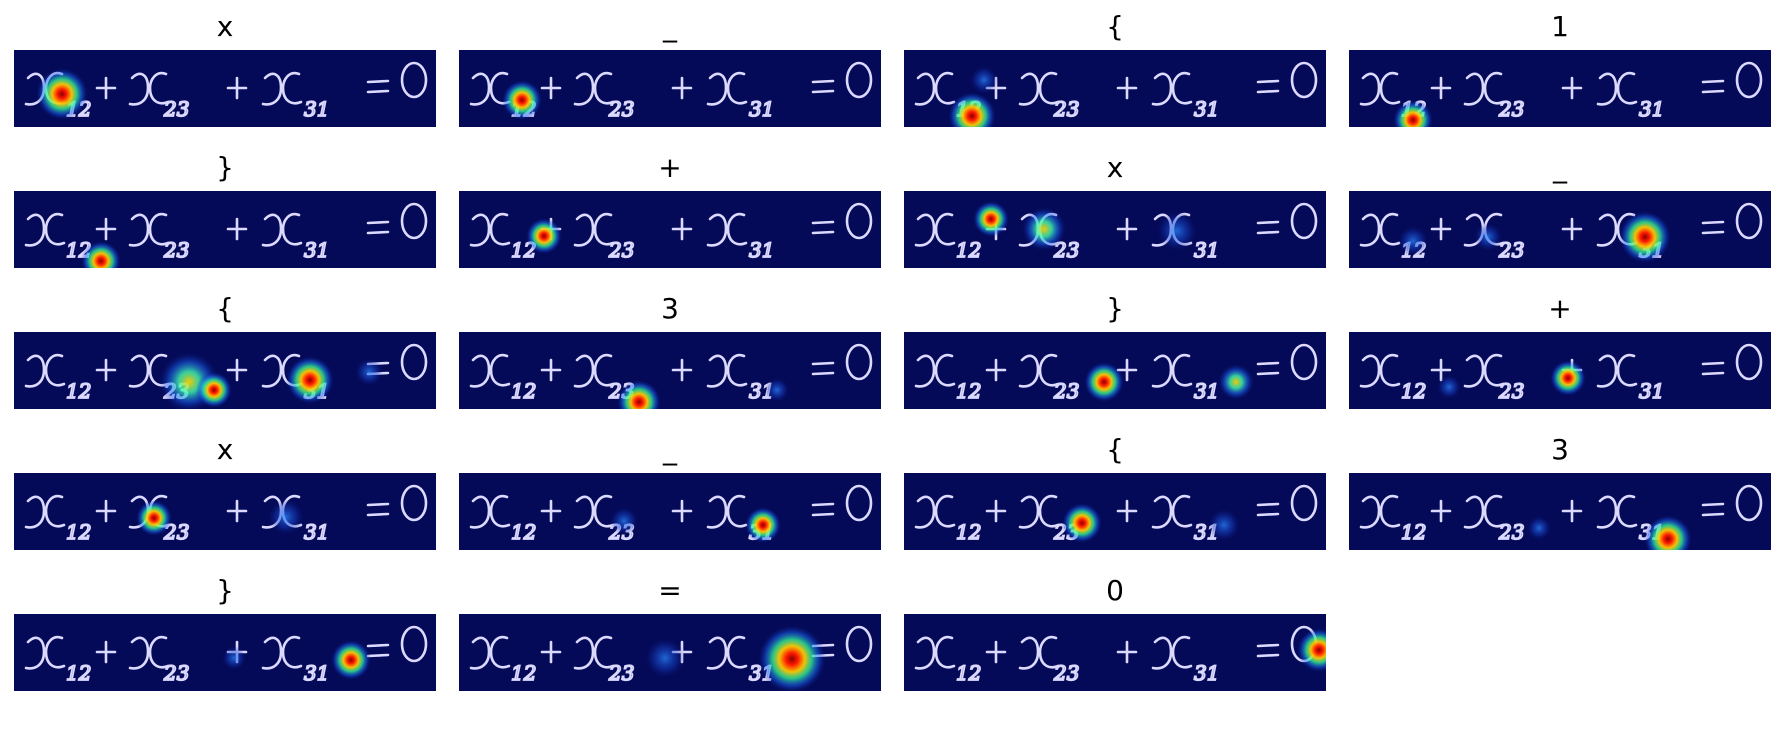 This screenshot has width=1784, height=731. Describe the element at coordinates (1560, 68) in the screenshot. I see `attention-panel: 1122331` at that location.